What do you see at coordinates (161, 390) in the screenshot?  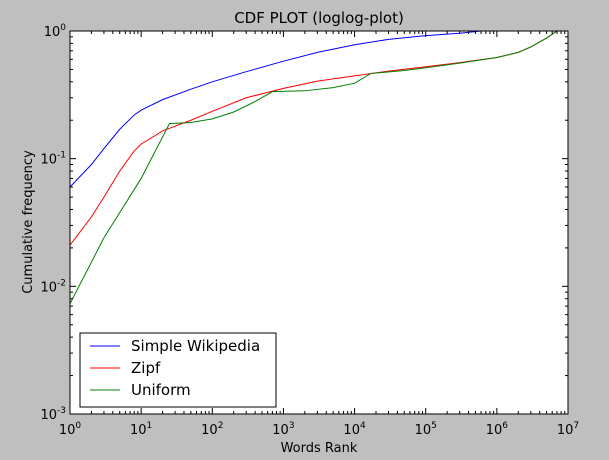 I see `legend-label-2: Uniform` at bounding box center [161, 390].